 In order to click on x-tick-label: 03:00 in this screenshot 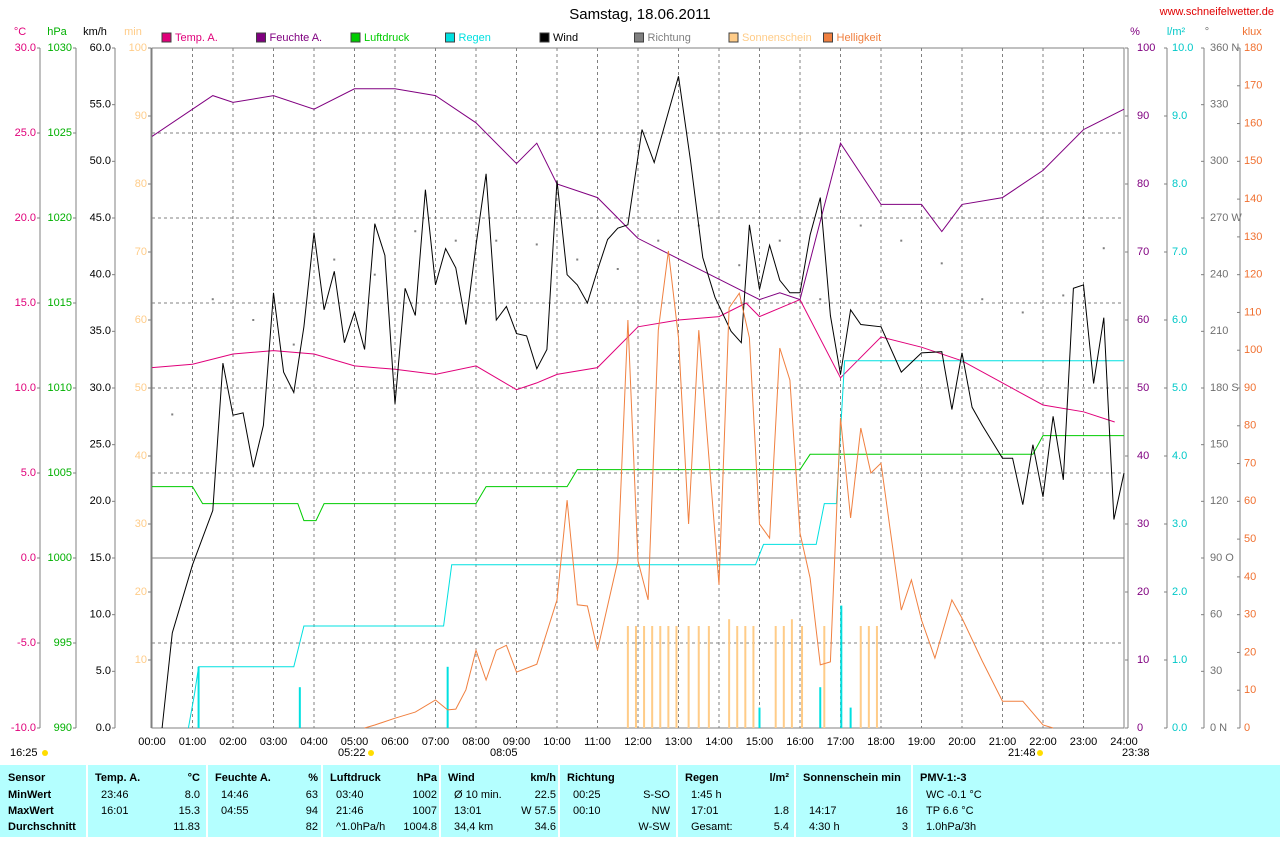, I will do `click(274, 742)`.